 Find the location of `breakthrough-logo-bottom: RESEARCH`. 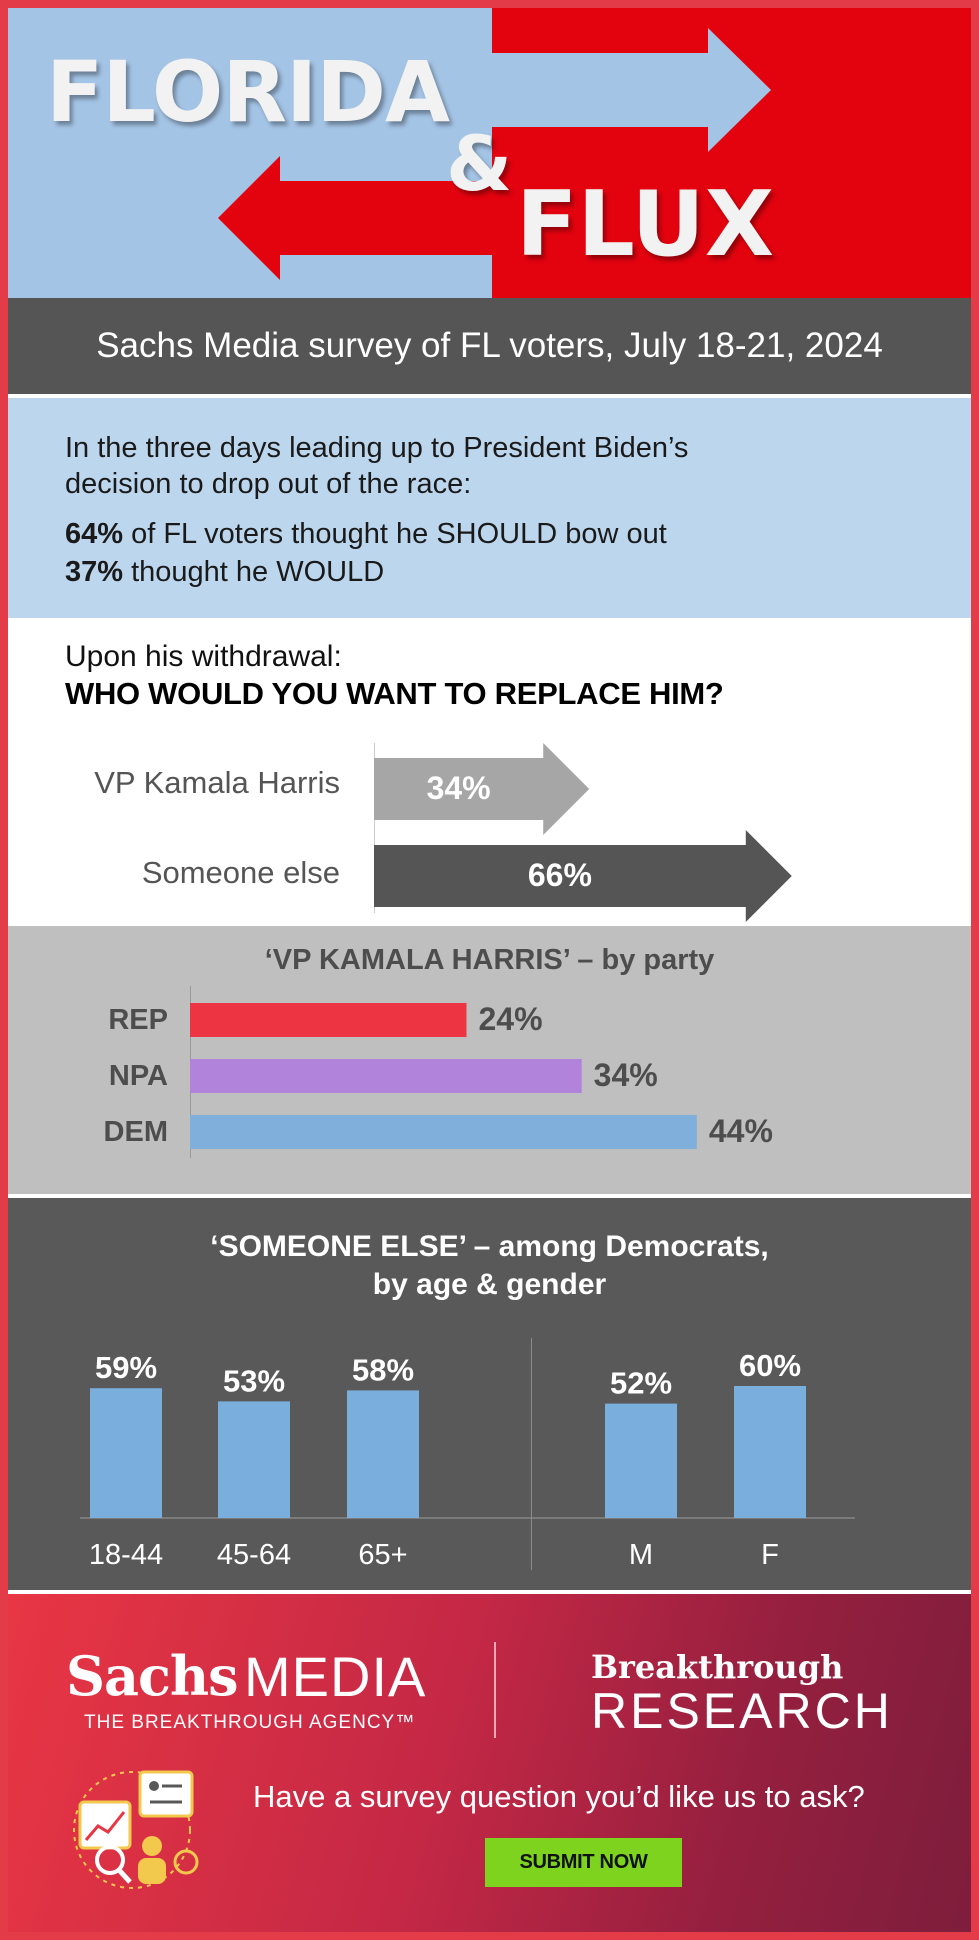

breakthrough-logo-bottom: RESEARCH is located at coordinates (742, 1711).